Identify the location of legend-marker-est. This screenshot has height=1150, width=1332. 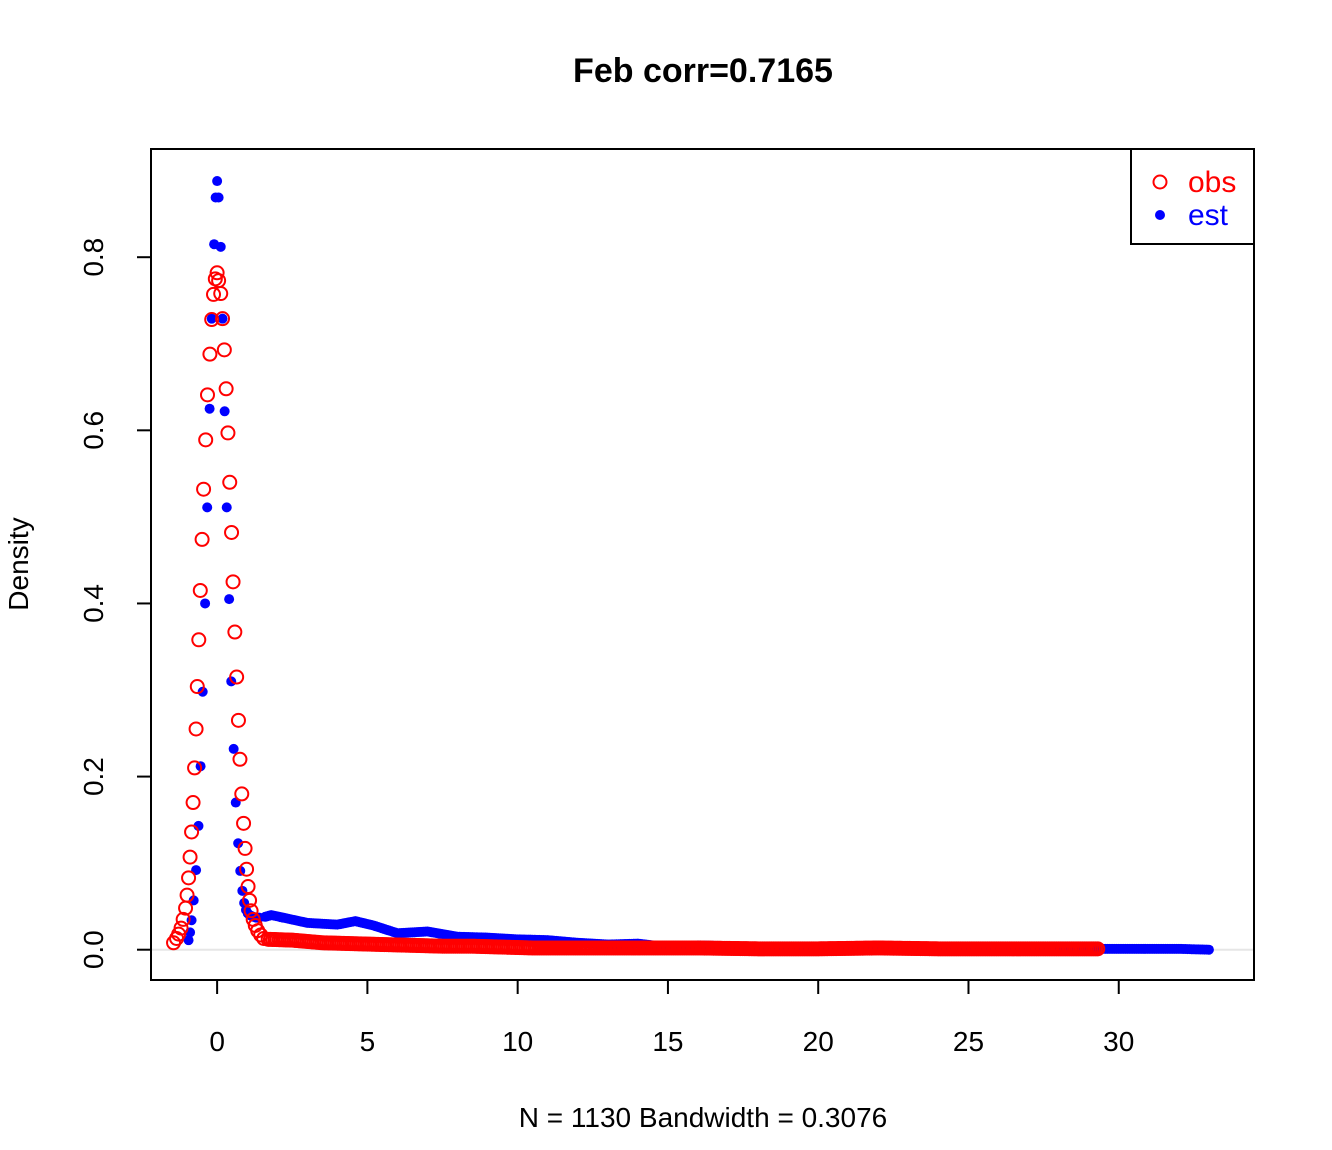
(1160, 215).